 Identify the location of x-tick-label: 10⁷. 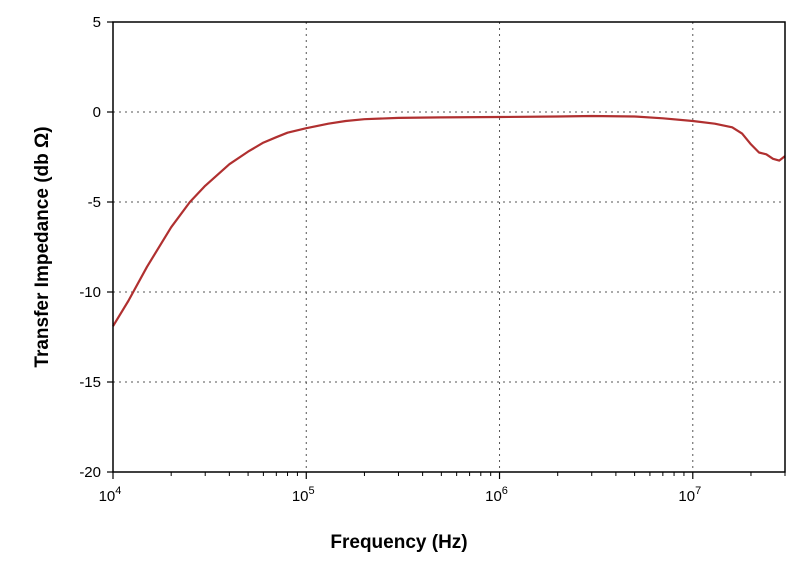
(689, 495).